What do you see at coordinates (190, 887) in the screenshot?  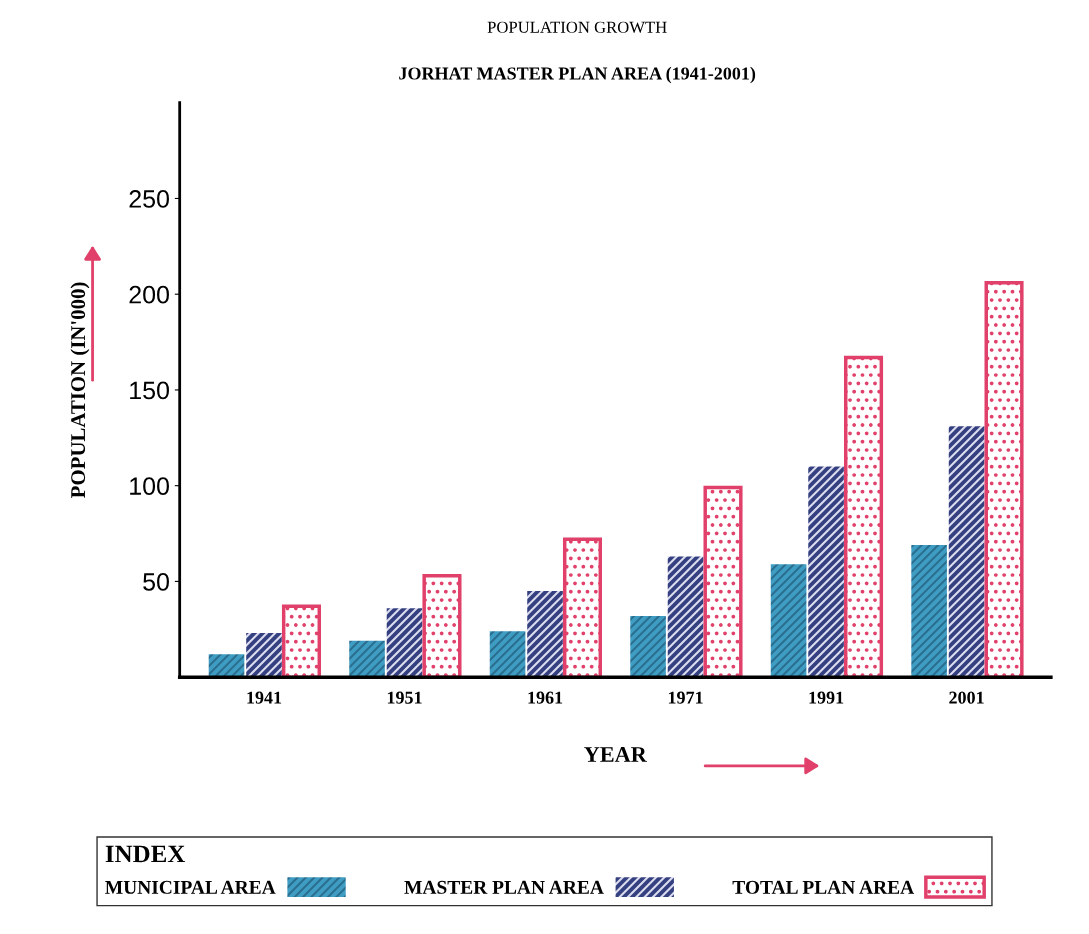 I see `legend-label: MUNICIPAL AREA` at bounding box center [190, 887].